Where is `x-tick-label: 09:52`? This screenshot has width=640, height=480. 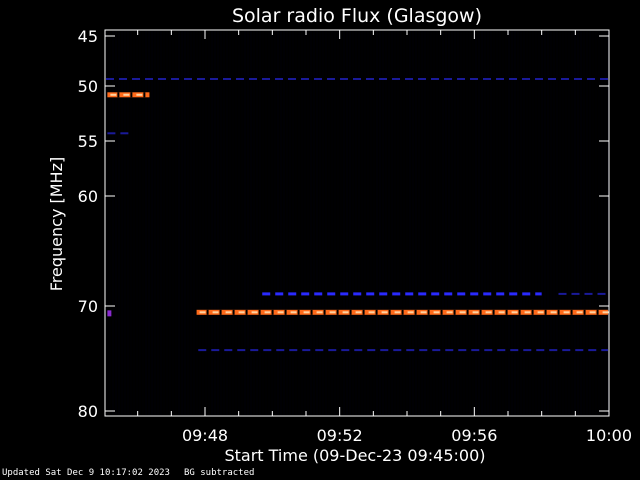
x-tick-label: 09:52 is located at coordinates (340, 435).